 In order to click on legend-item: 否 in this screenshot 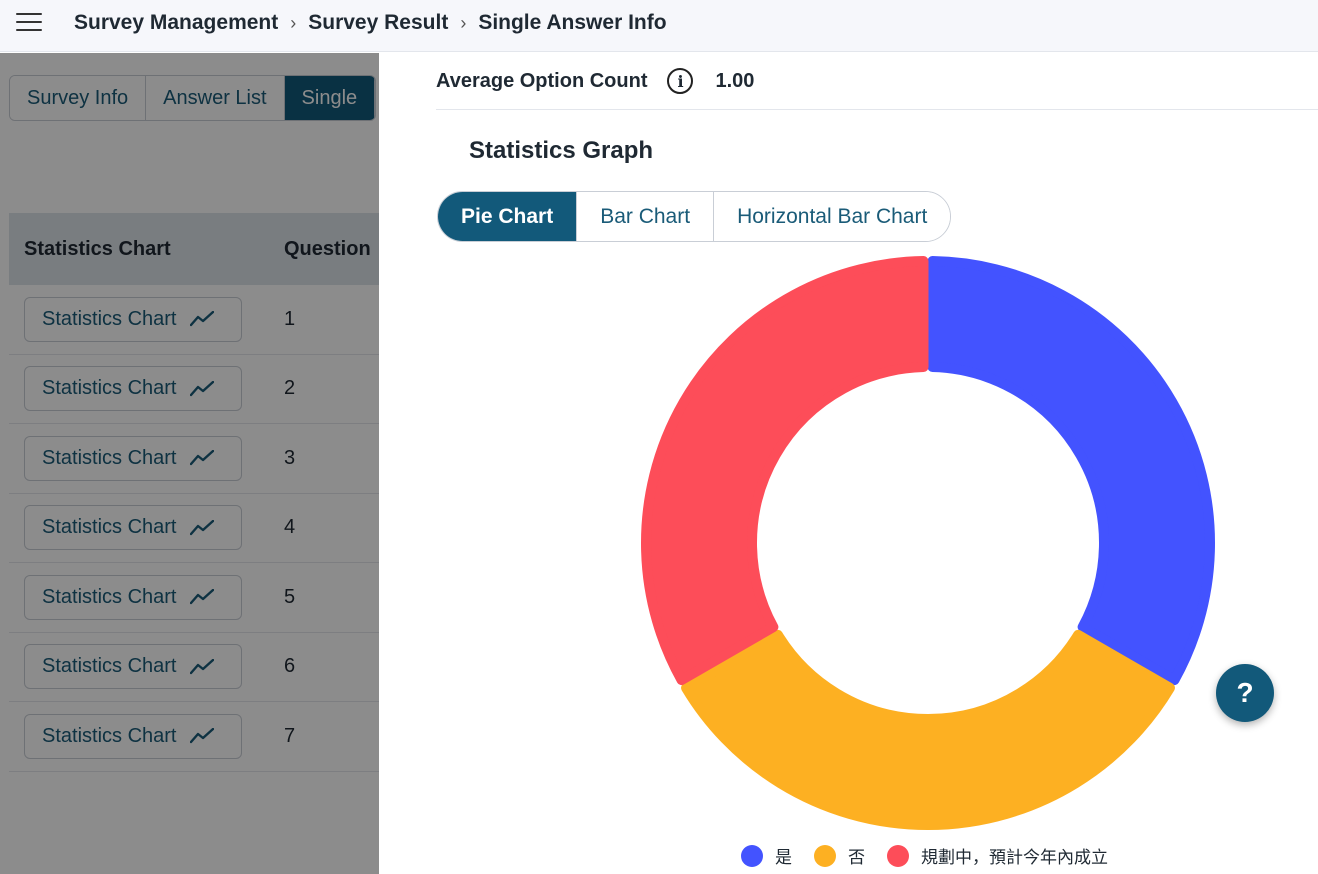, I will do `click(839, 855)`.